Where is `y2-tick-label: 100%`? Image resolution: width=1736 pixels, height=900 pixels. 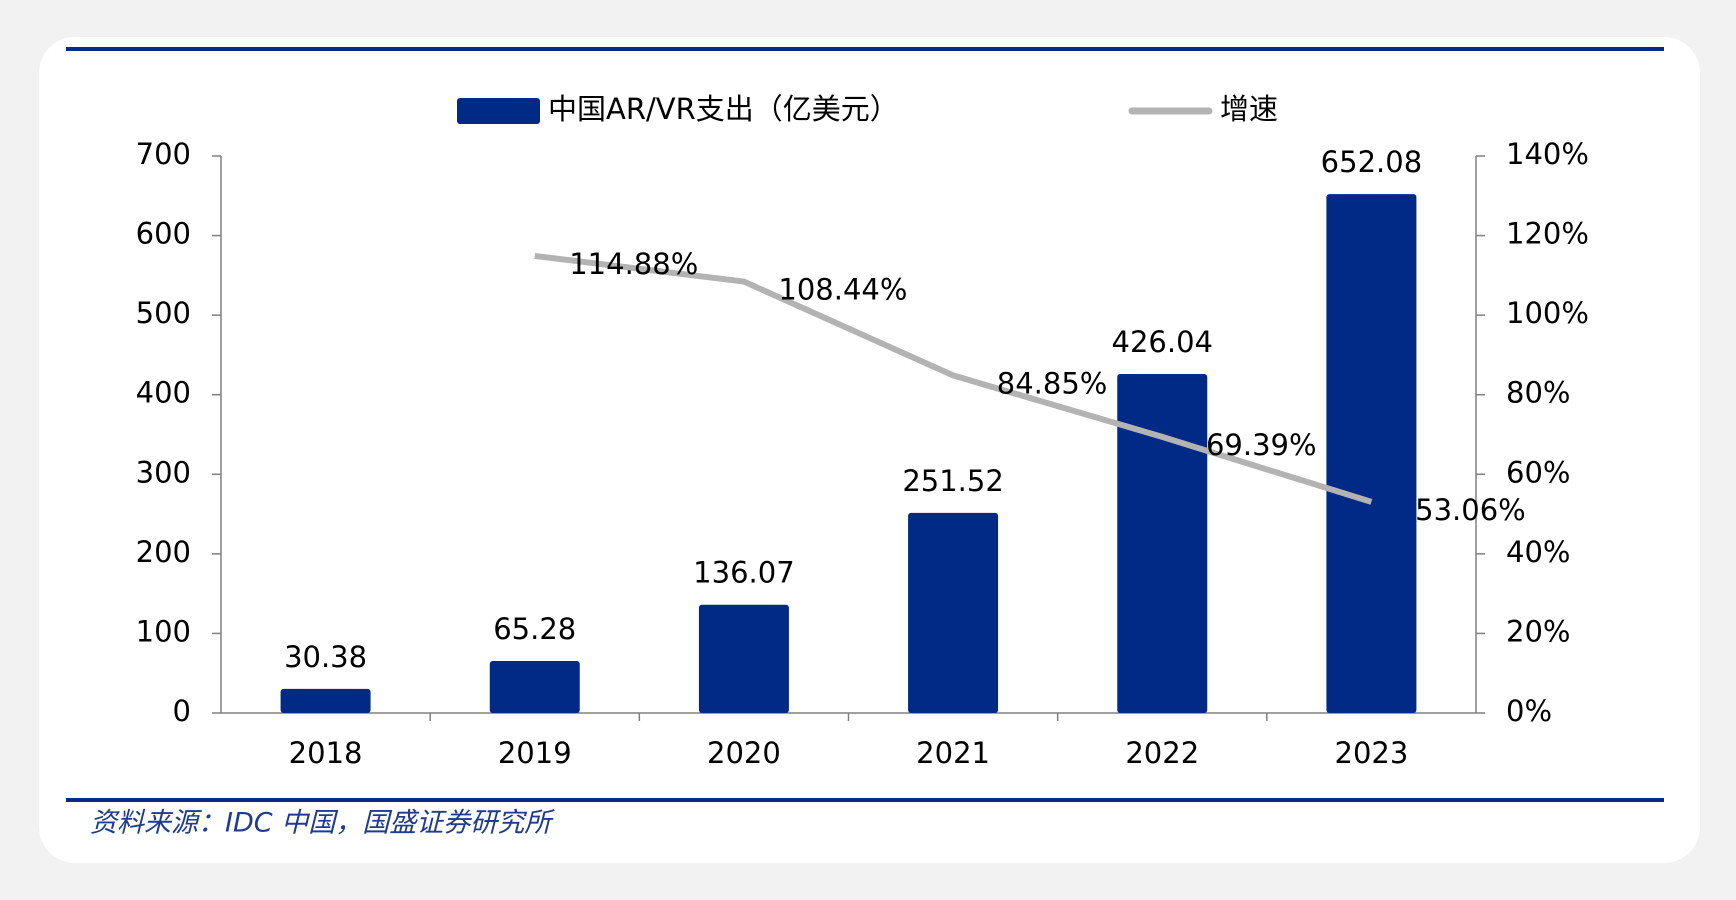 y2-tick-label: 100% is located at coordinates (1547, 313).